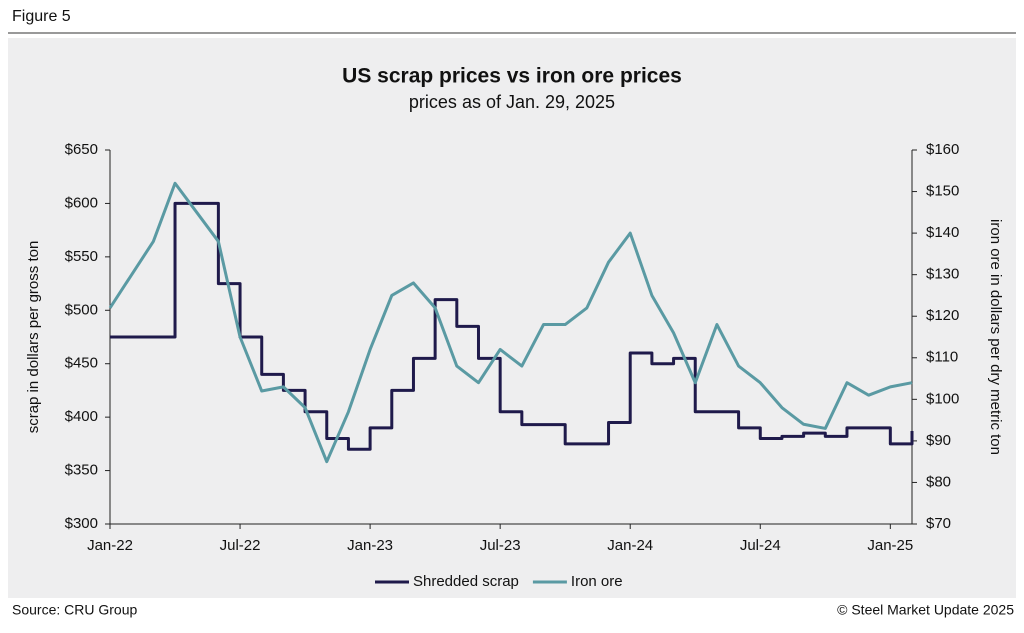 This screenshot has height=633, width=1024. I want to click on y2-tick-label: $160, so click(942, 149).